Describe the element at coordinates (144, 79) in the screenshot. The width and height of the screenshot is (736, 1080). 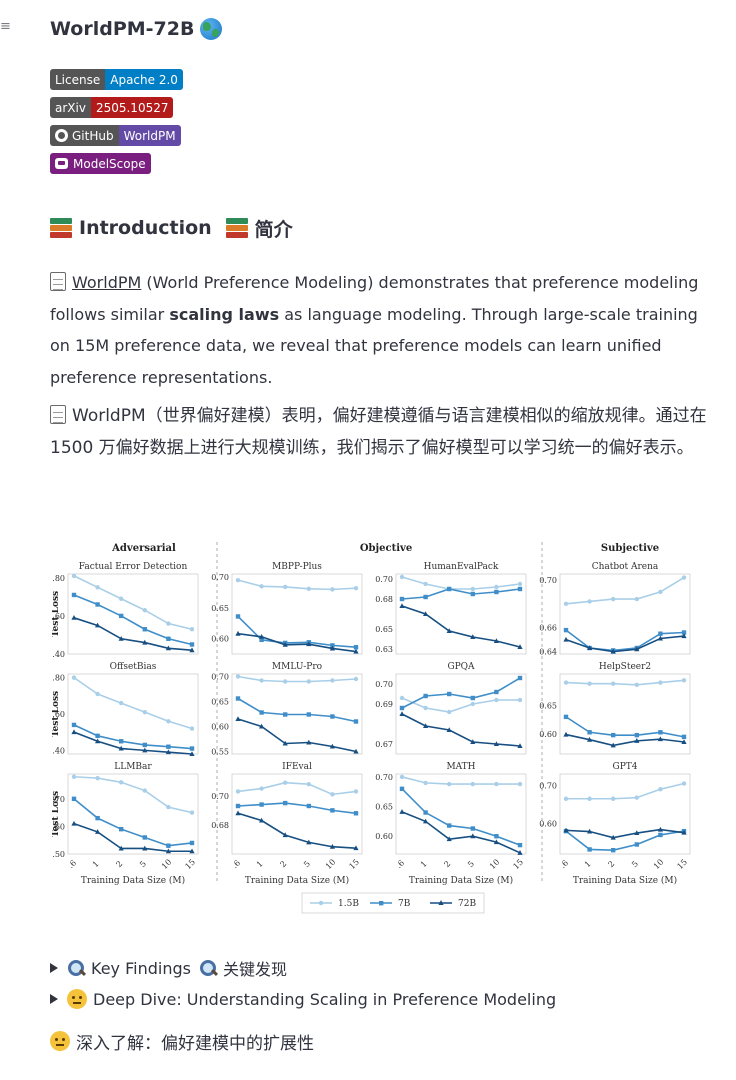
I see `badge-value: Apache 2.0` at that location.